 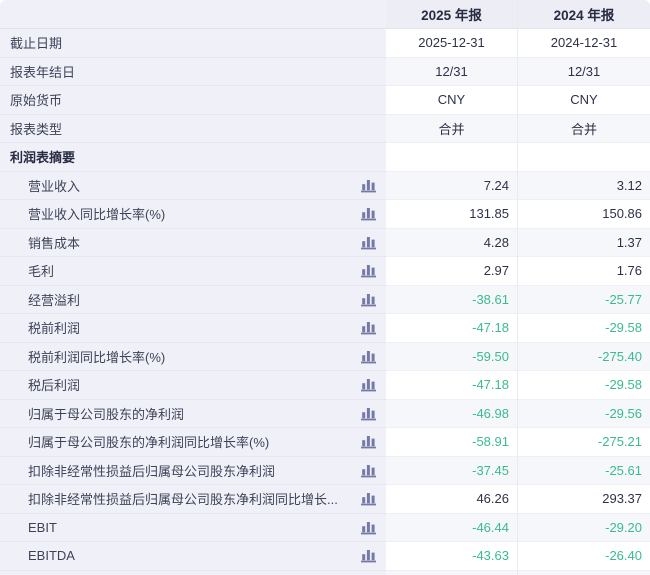 I want to click on value-cell-2025: -46.44, so click(x=451, y=527).